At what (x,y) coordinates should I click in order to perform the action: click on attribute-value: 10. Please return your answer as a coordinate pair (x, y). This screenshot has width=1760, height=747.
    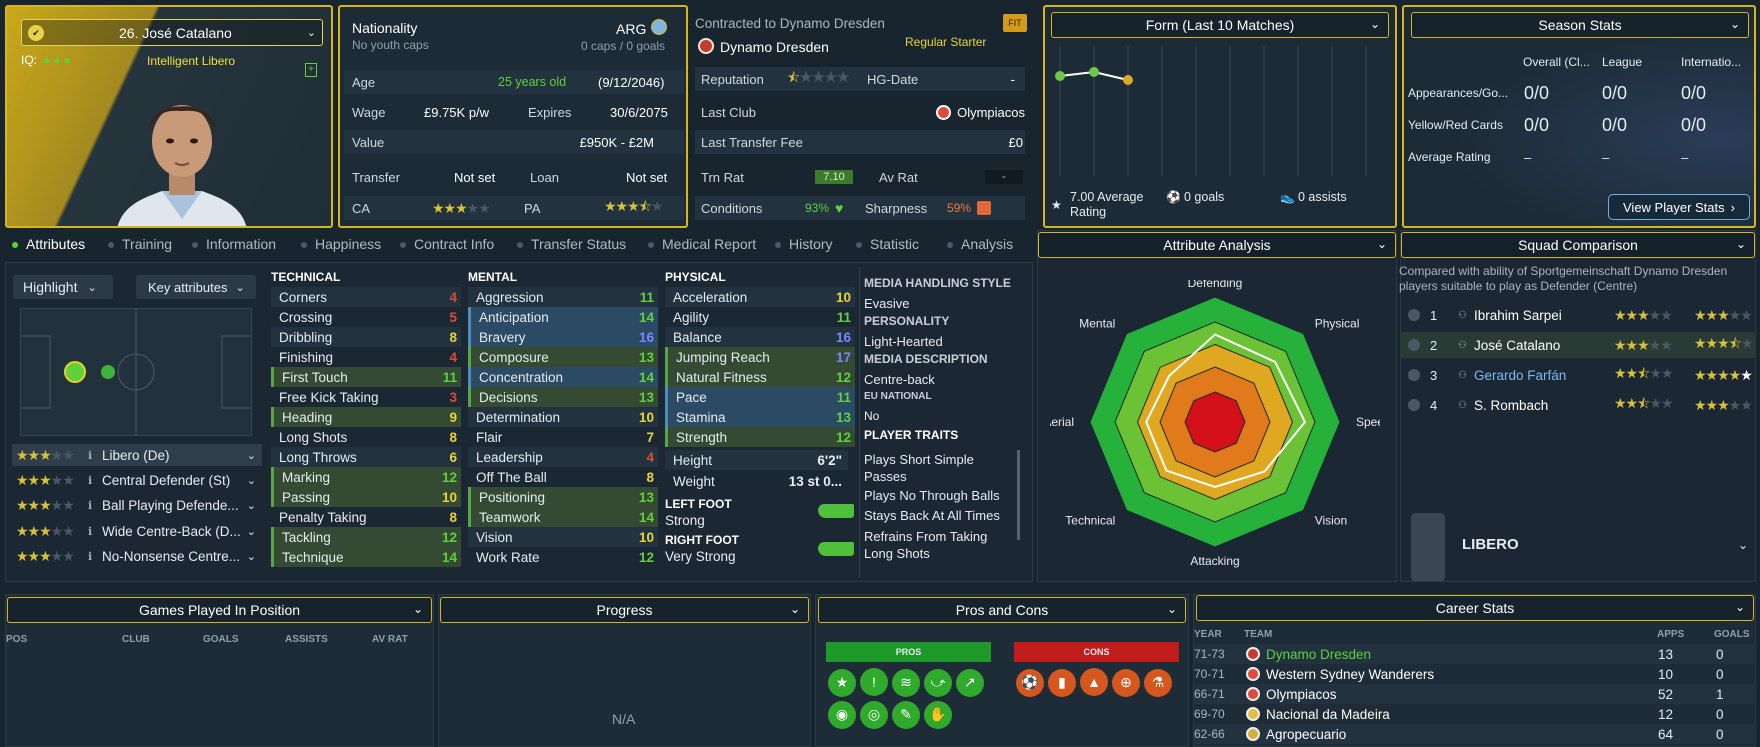
    Looking at the image, I should click on (646, 537).